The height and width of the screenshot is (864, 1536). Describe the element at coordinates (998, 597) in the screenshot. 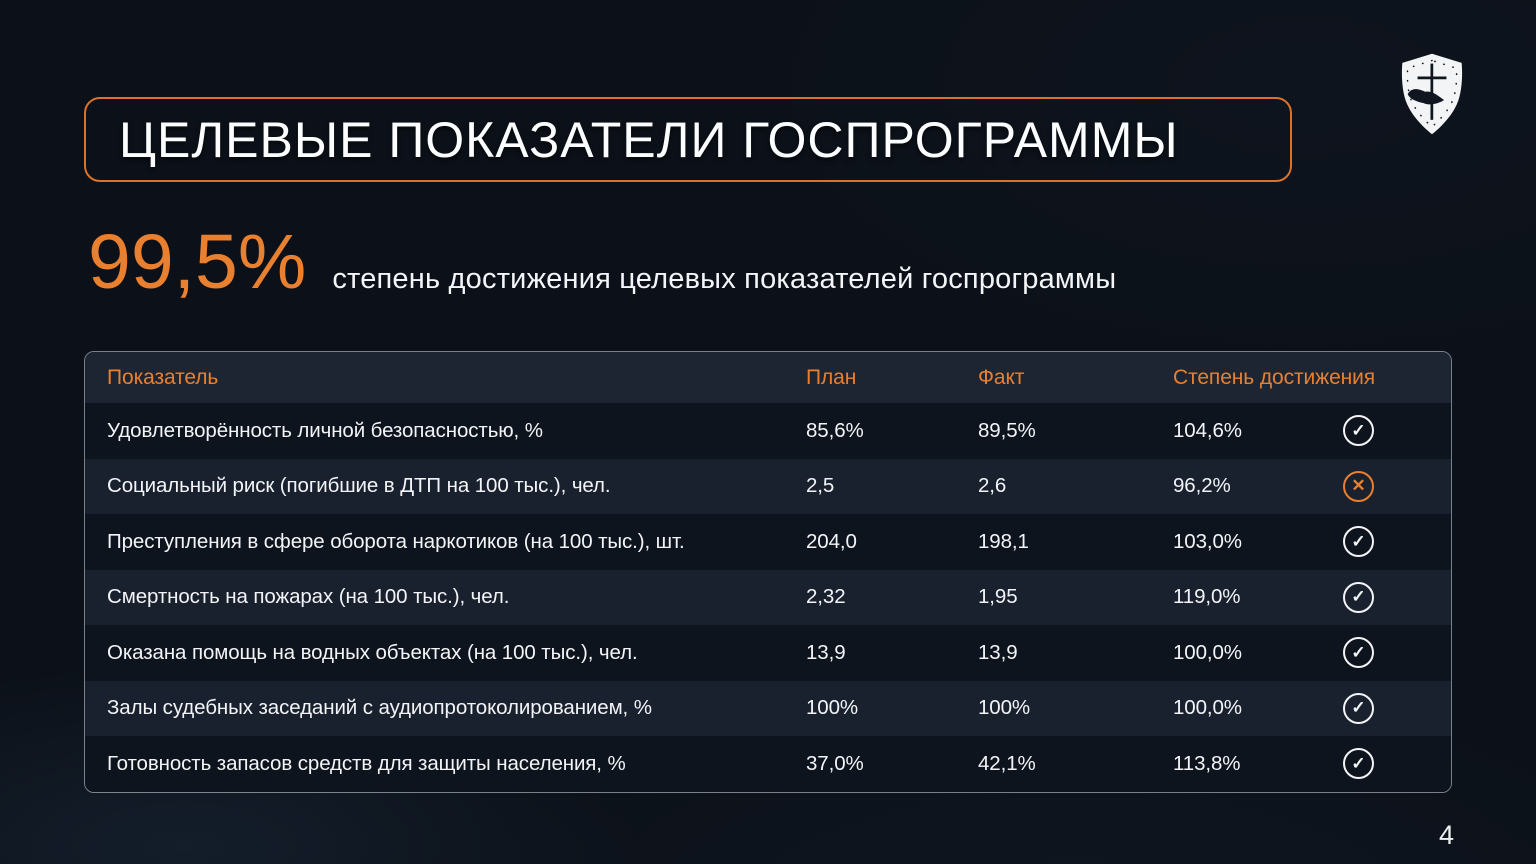

I see `fact-cell: 1,95` at that location.